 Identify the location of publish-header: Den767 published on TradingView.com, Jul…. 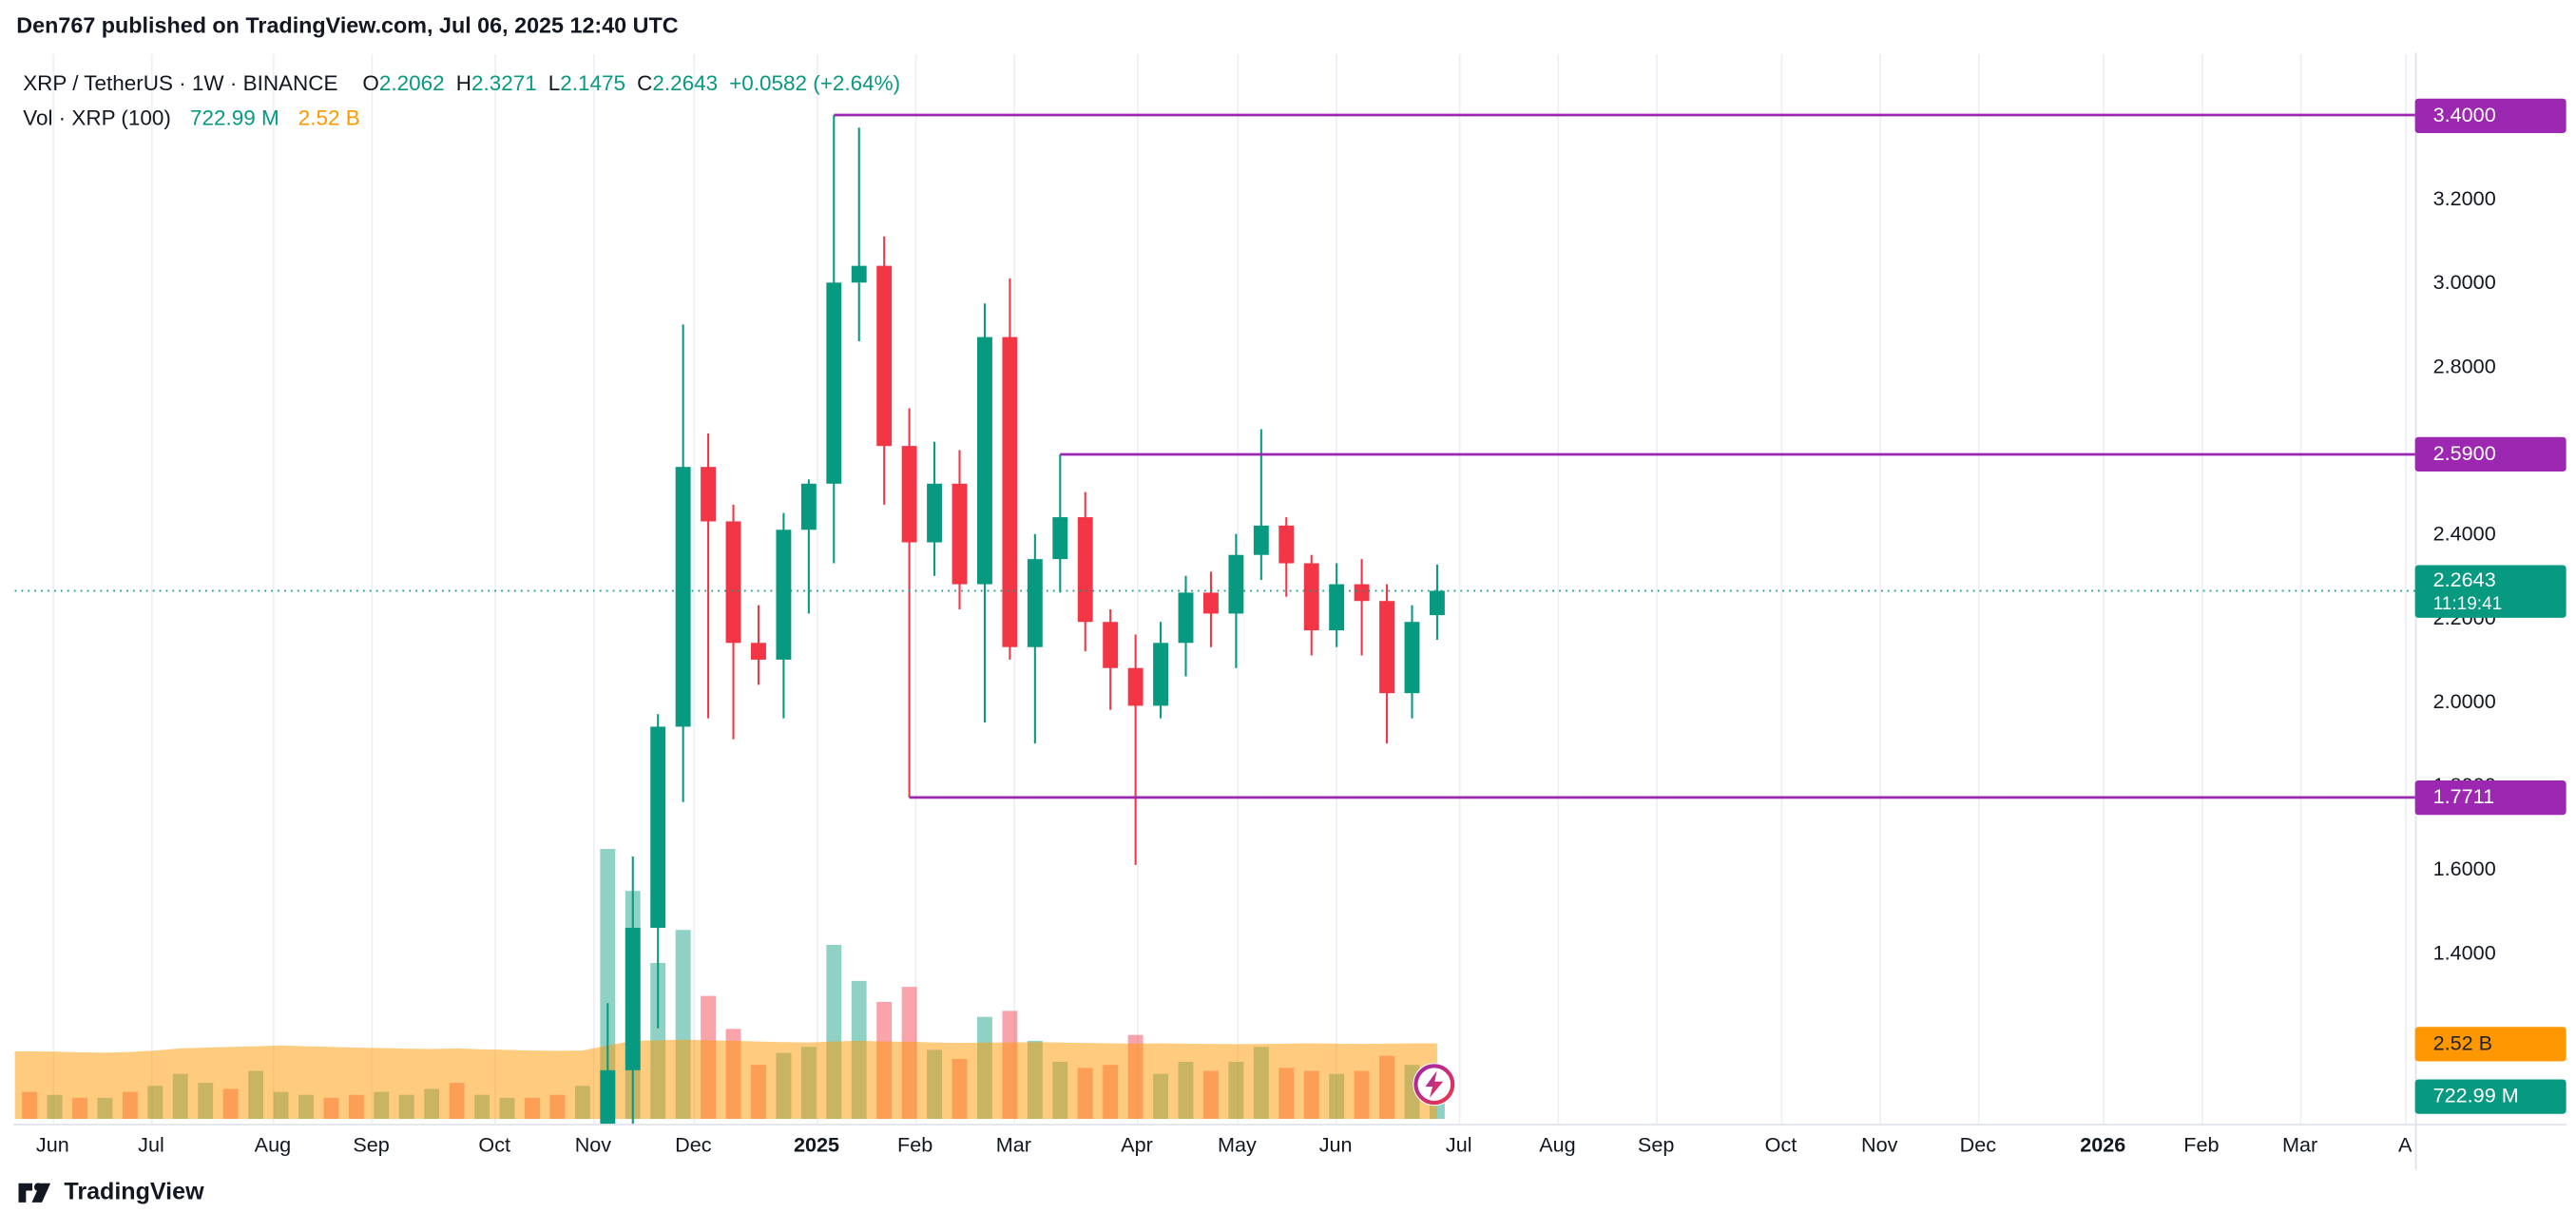
(347, 25).